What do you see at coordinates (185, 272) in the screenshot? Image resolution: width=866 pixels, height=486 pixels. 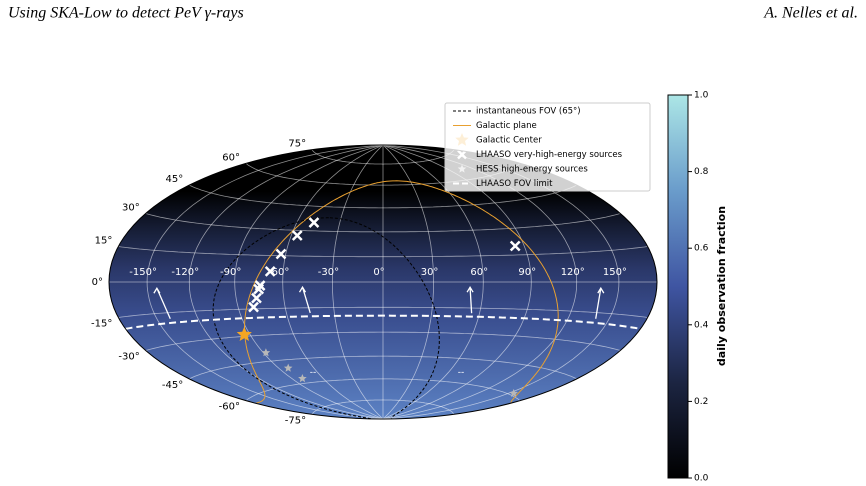 I see `x-tick-label: -120°` at bounding box center [185, 272].